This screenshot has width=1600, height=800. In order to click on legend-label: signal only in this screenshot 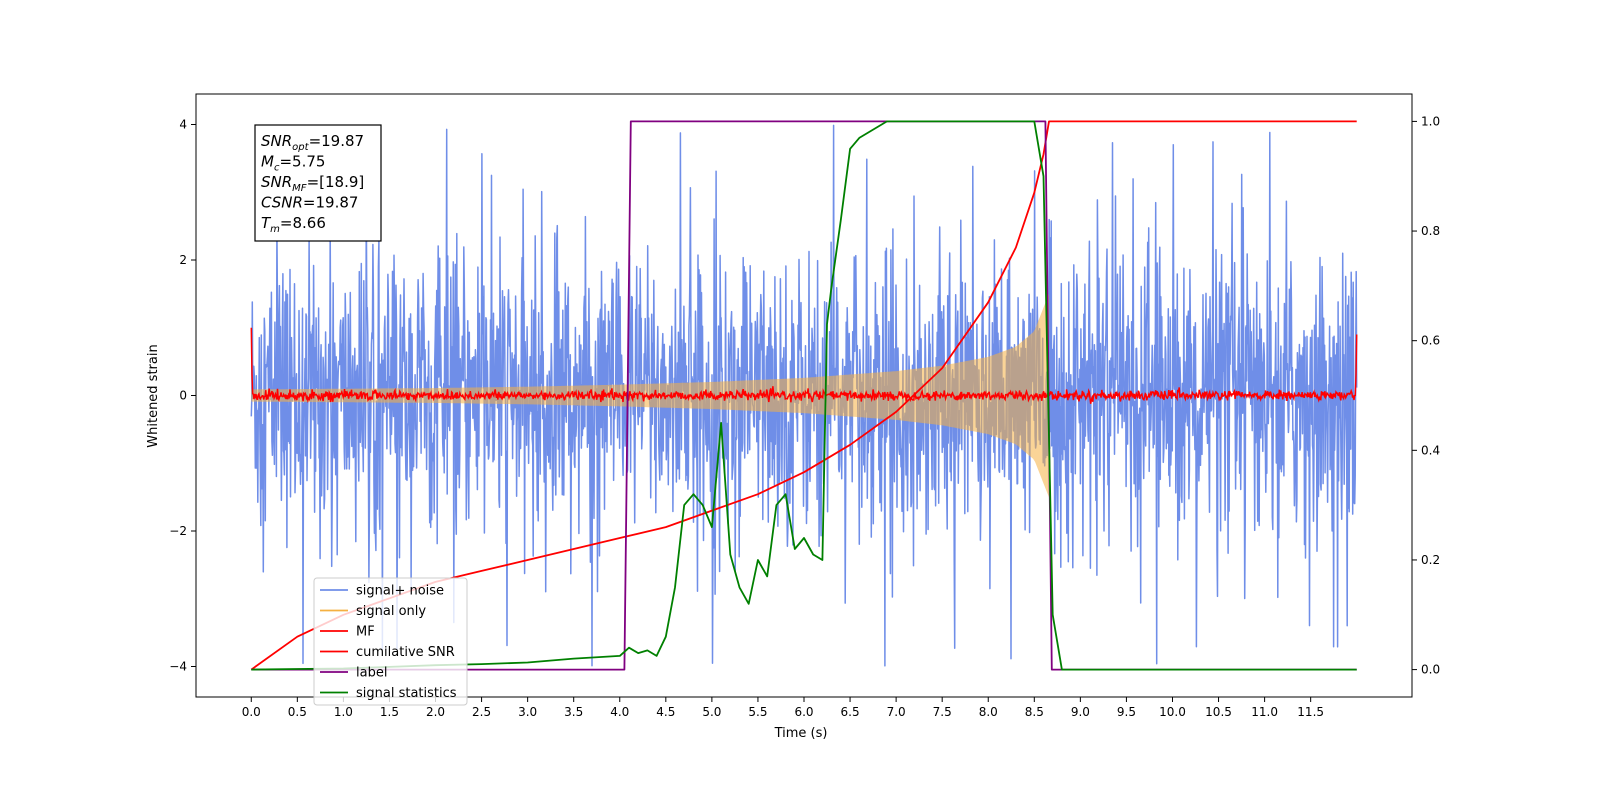, I will do `click(391, 611)`.